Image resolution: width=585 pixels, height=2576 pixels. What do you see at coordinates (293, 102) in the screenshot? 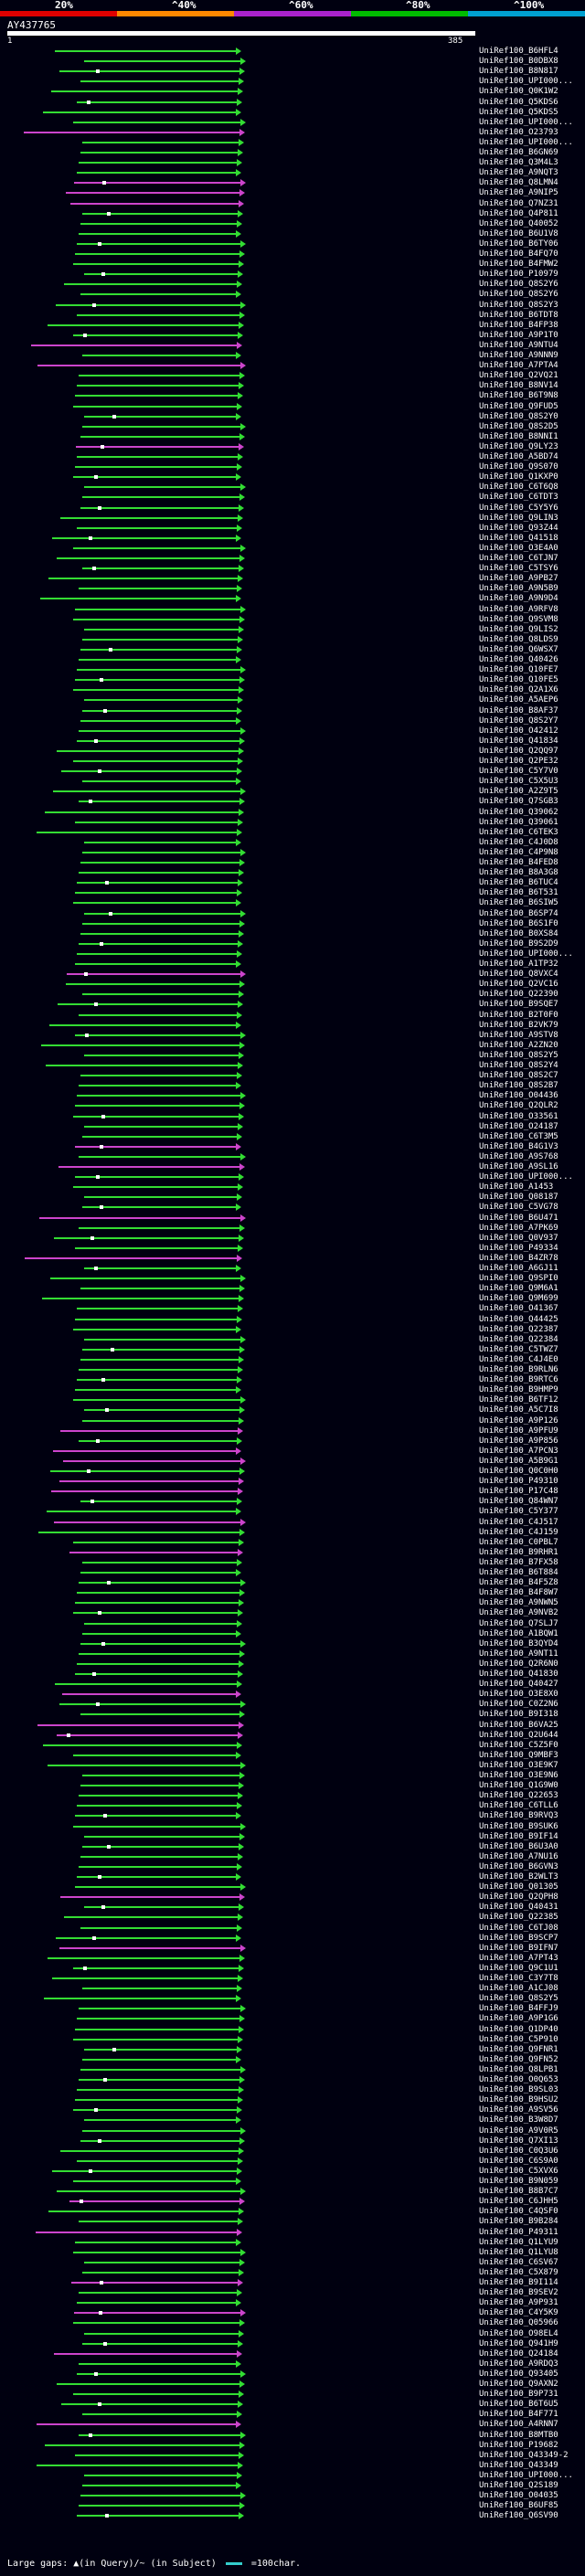
I see `hit-row: UniRef100_Q5KDS6` at bounding box center [293, 102].